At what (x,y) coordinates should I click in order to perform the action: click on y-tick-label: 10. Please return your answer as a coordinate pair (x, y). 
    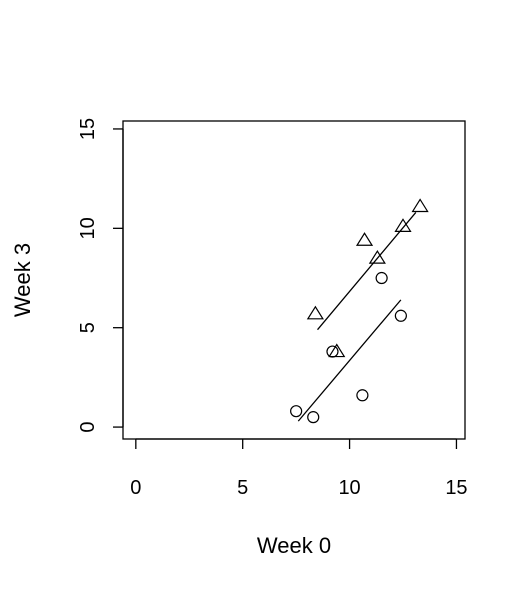
    Looking at the image, I should click on (88, 228).